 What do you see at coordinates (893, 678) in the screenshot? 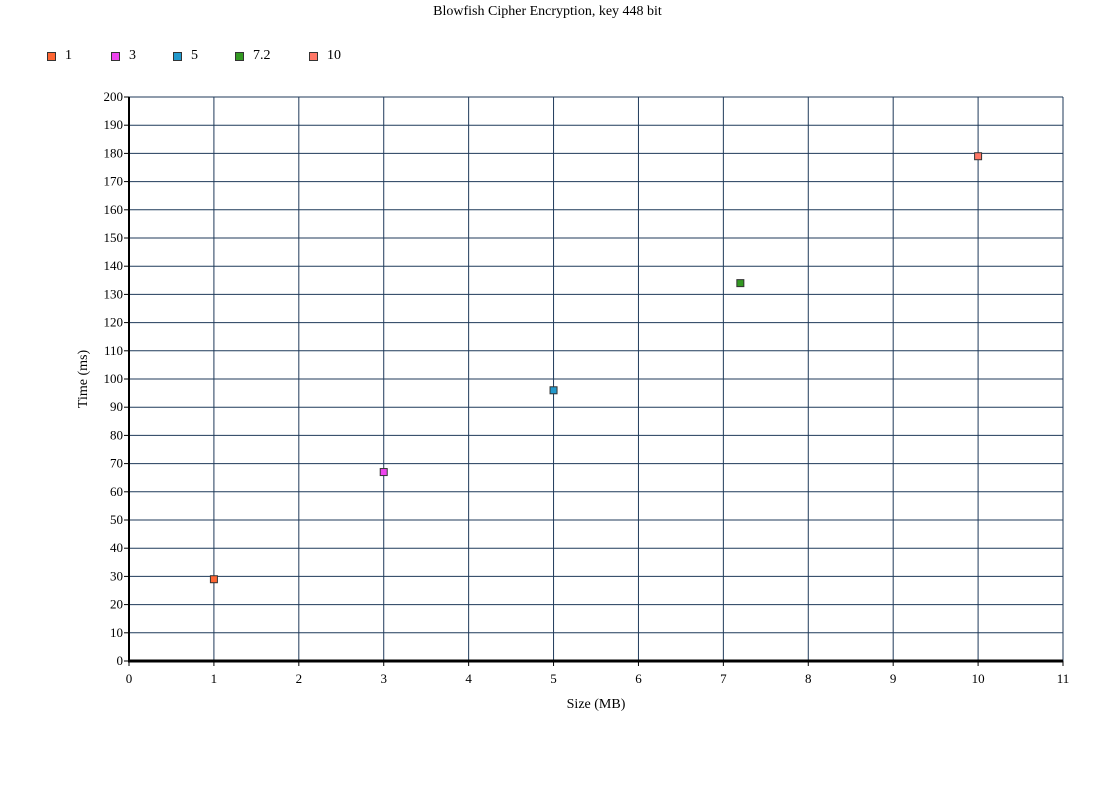
I see `x-tick-label: 9` at bounding box center [893, 678].